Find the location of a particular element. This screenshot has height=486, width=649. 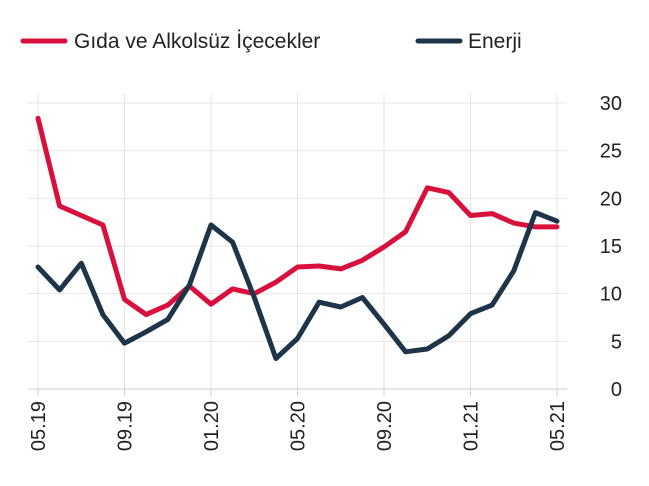

y-tick-label: 0 is located at coordinates (616, 390).